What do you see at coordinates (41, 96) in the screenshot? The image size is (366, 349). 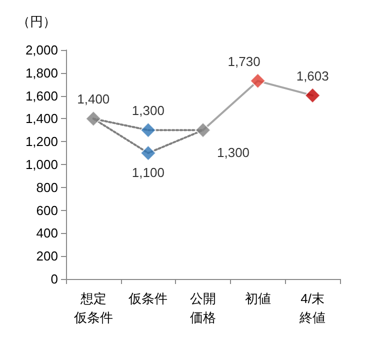 I see `y-tick-label: 1,600` at bounding box center [41, 96].